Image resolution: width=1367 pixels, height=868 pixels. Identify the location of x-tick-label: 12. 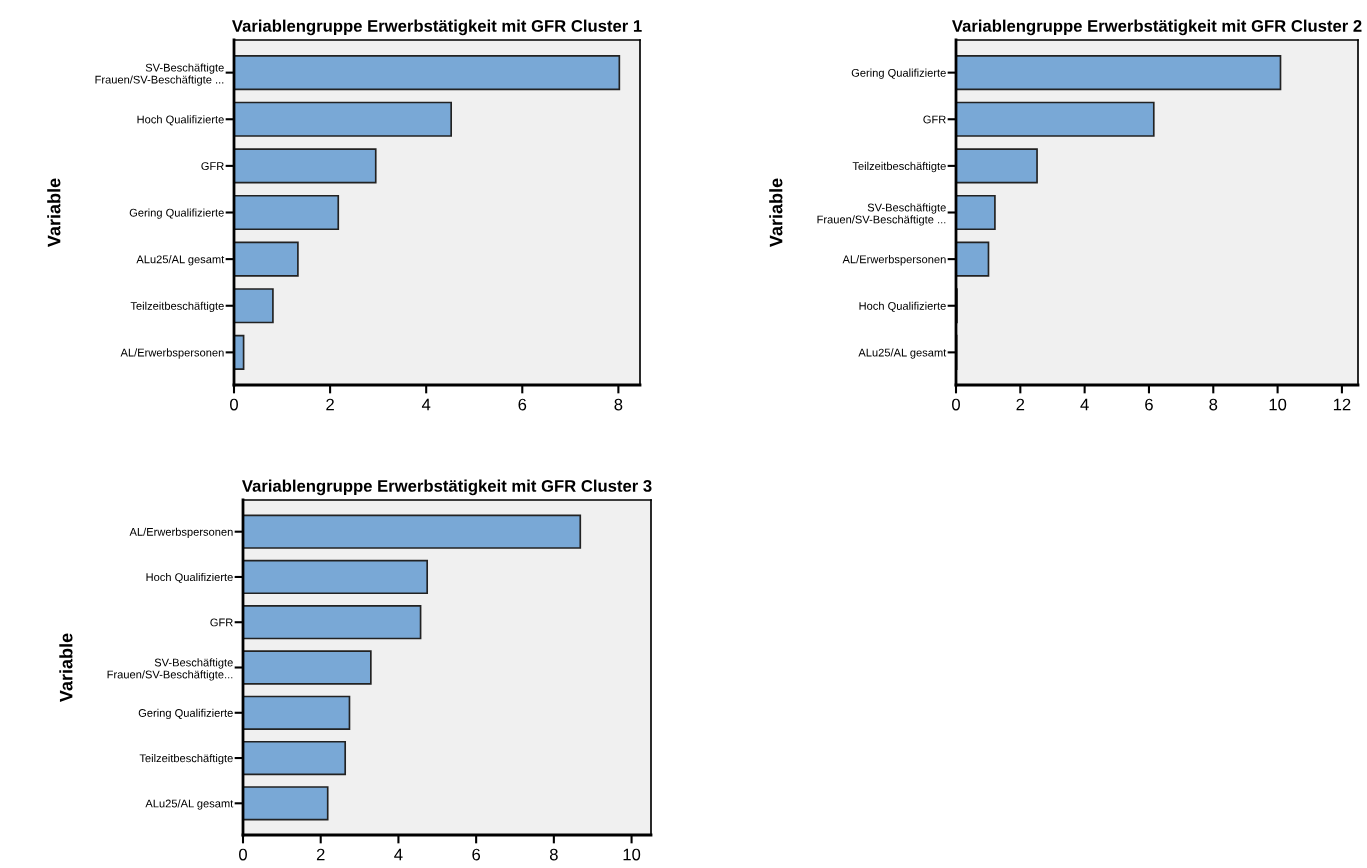
(1342, 404).